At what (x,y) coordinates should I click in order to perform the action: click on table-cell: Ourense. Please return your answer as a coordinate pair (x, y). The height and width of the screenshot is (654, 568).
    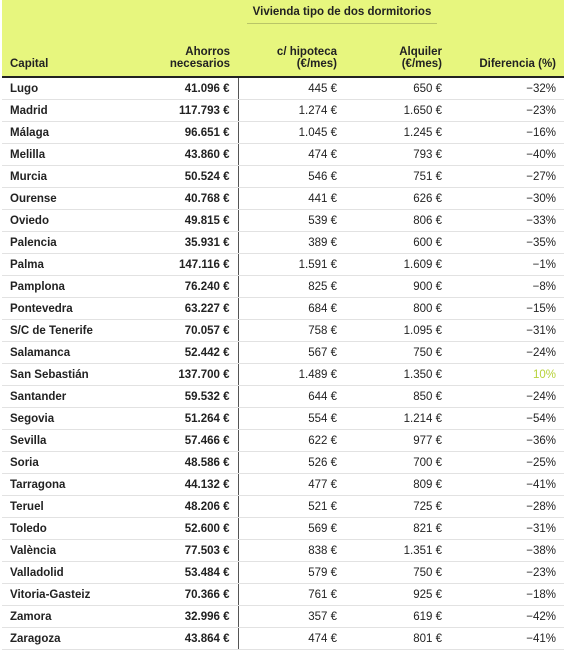
    Looking at the image, I should click on (61, 198).